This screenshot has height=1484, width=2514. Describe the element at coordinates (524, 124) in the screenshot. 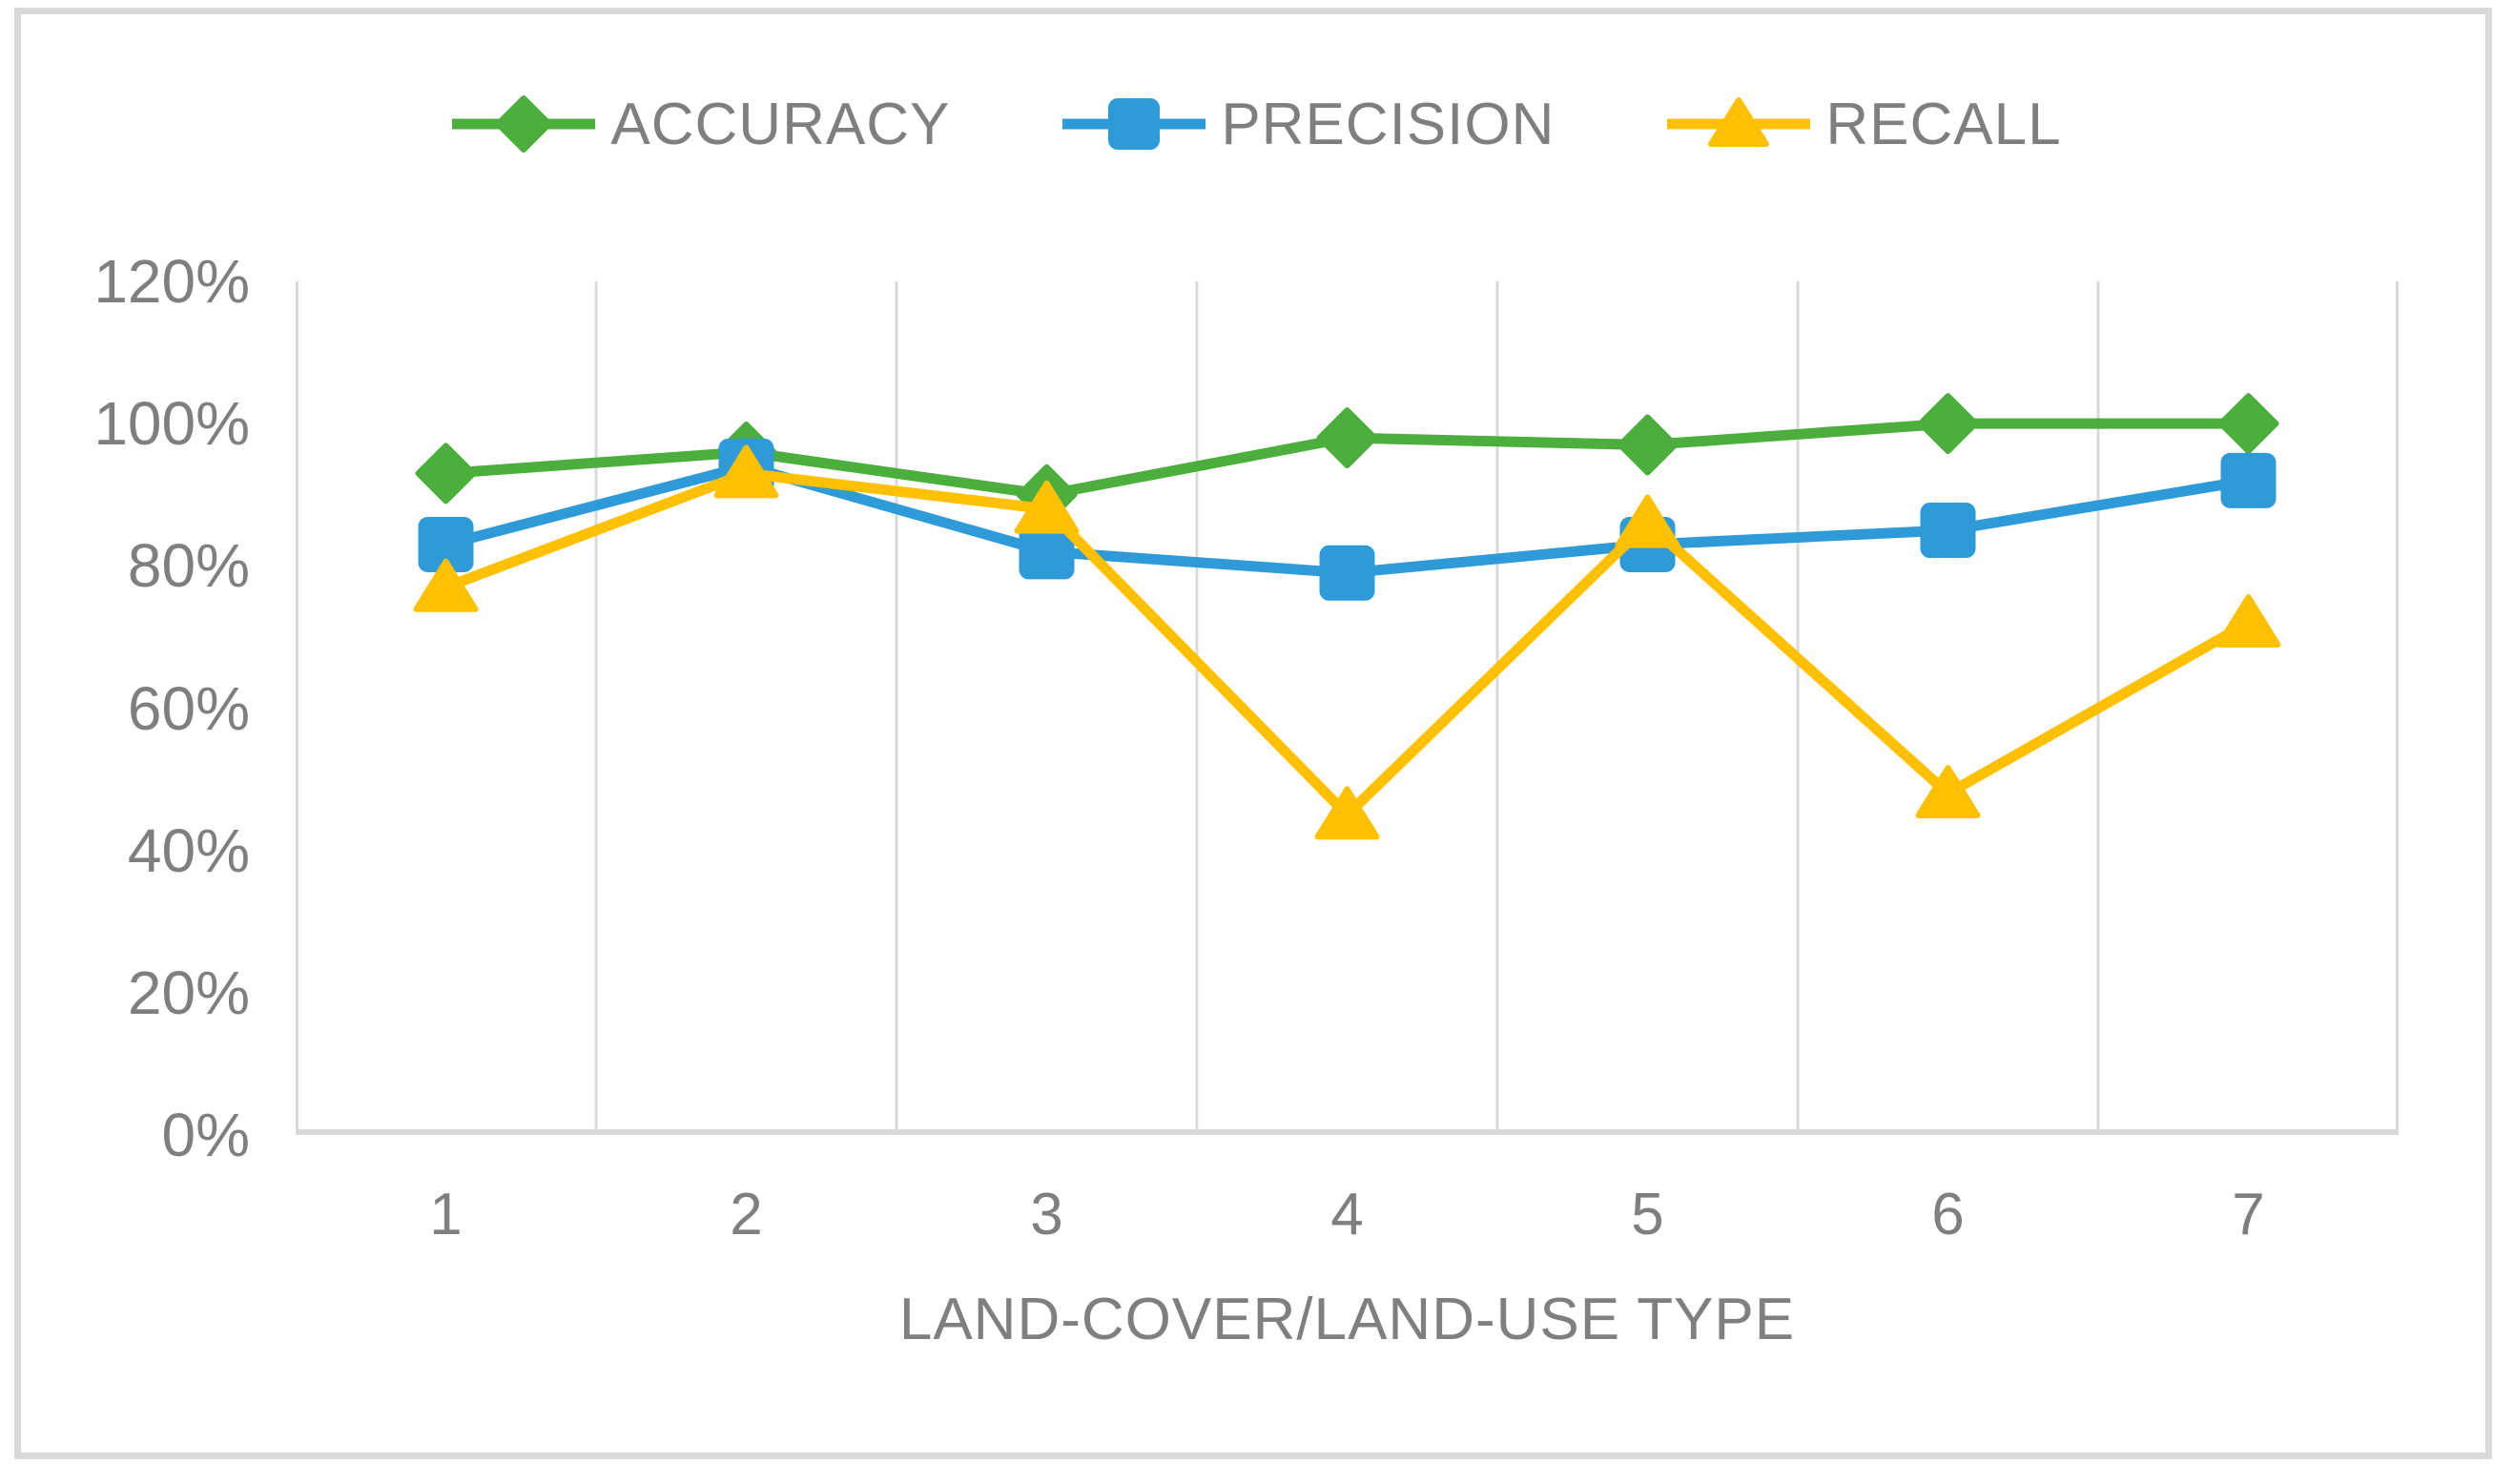

I see `accuracy-diamond-marker-icon` at that location.